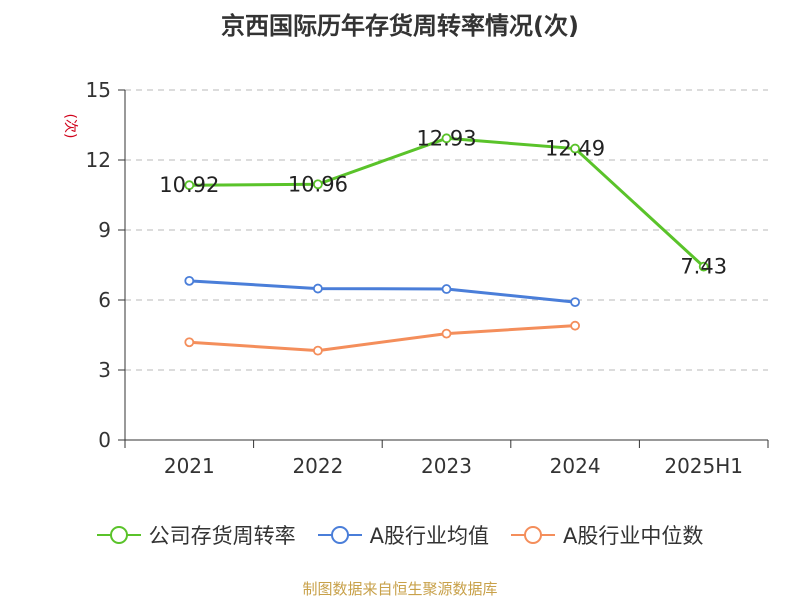 The image size is (800, 600). What do you see at coordinates (104, 370) in the screenshot?
I see `y-tick-label: 3` at bounding box center [104, 370].